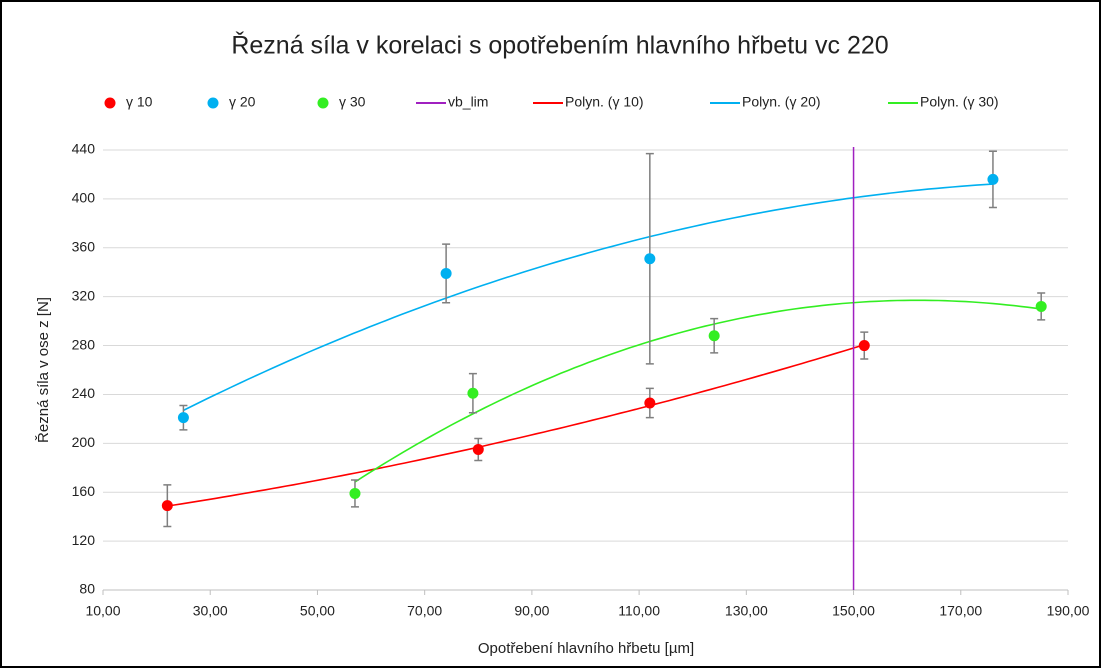 The width and height of the screenshot is (1101, 668). I want to click on legend-label: Polyn. (γ 10), so click(604, 102).